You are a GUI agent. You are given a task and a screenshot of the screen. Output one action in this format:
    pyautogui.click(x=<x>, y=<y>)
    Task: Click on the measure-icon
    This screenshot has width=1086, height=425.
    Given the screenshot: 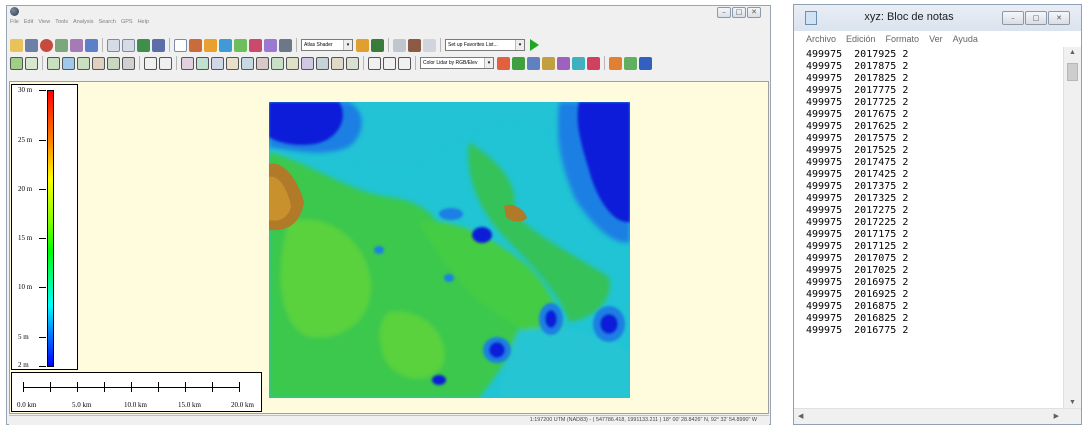 What is the action you would take?
    pyautogui.click(x=195, y=45)
    